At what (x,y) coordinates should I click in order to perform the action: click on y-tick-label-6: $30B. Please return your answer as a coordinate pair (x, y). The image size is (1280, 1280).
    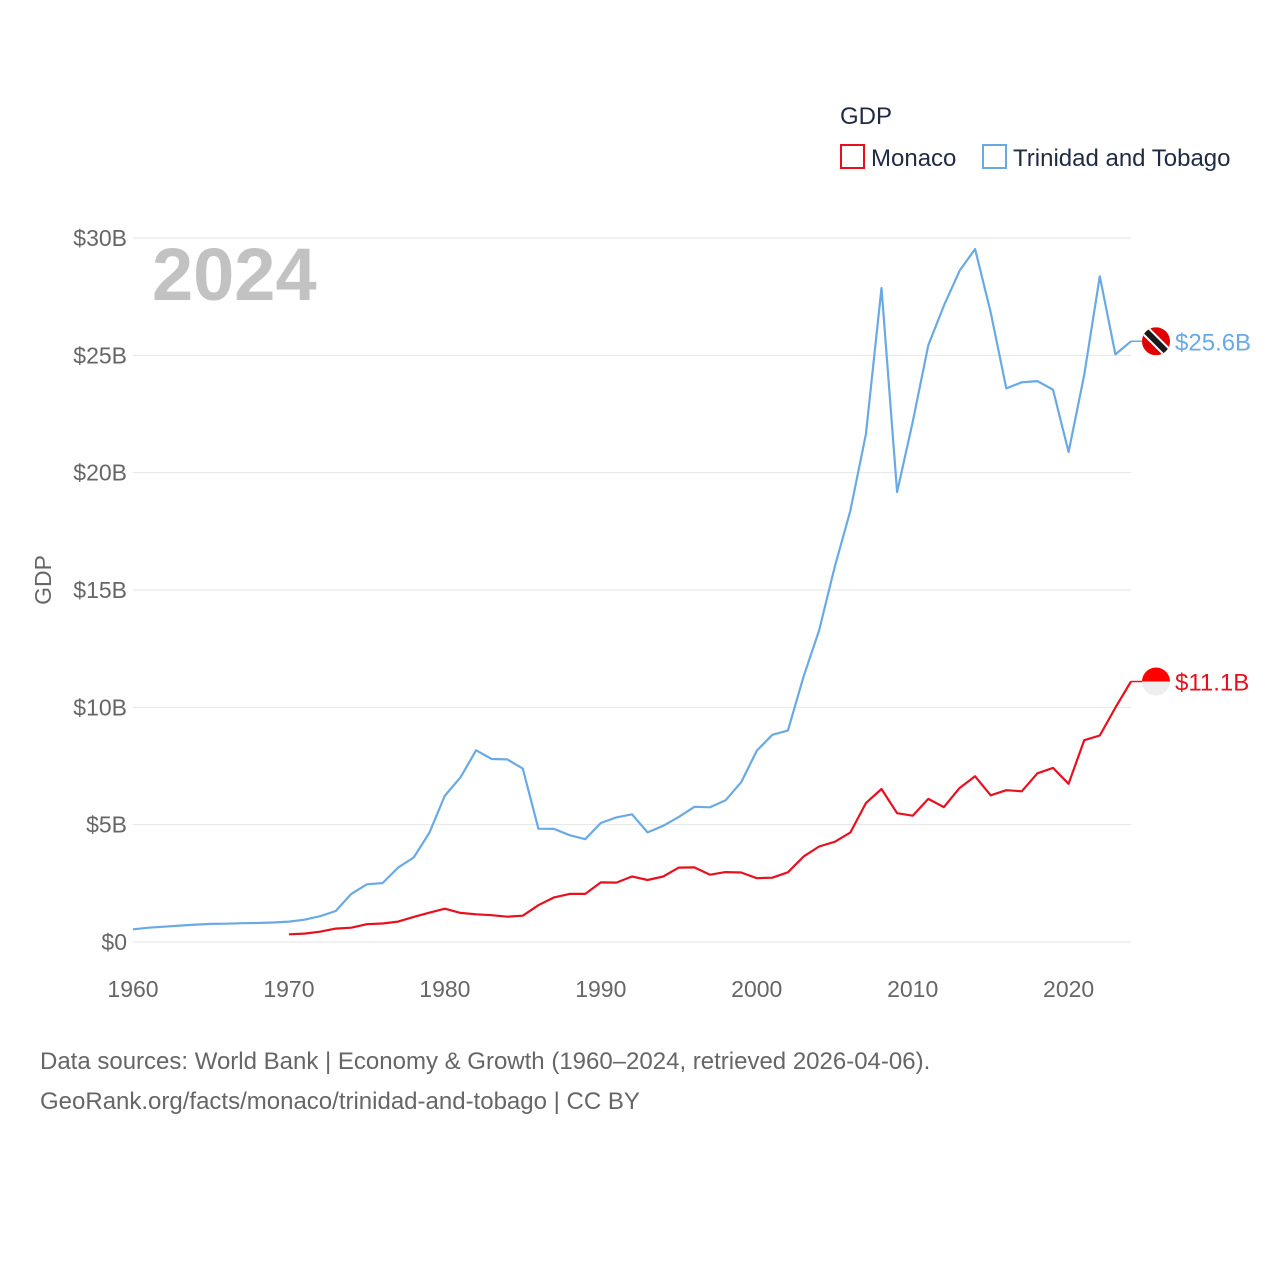
    Looking at the image, I should click on (100, 238).